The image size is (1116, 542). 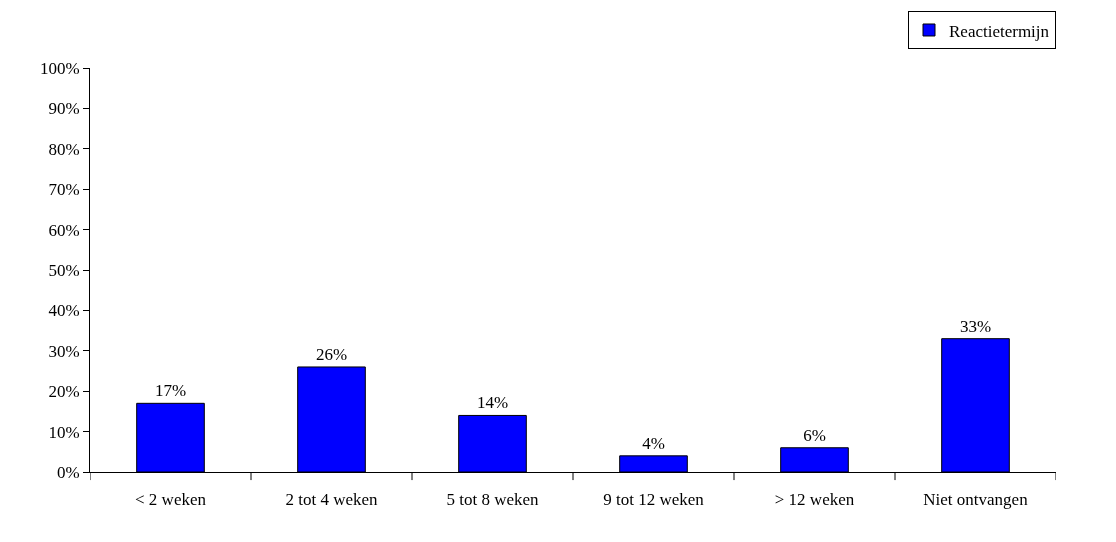 What do you see at coordinates (64, 392) in the screenshot?
I see `y-tick-label: 20%` at bounding box center [64, 392].